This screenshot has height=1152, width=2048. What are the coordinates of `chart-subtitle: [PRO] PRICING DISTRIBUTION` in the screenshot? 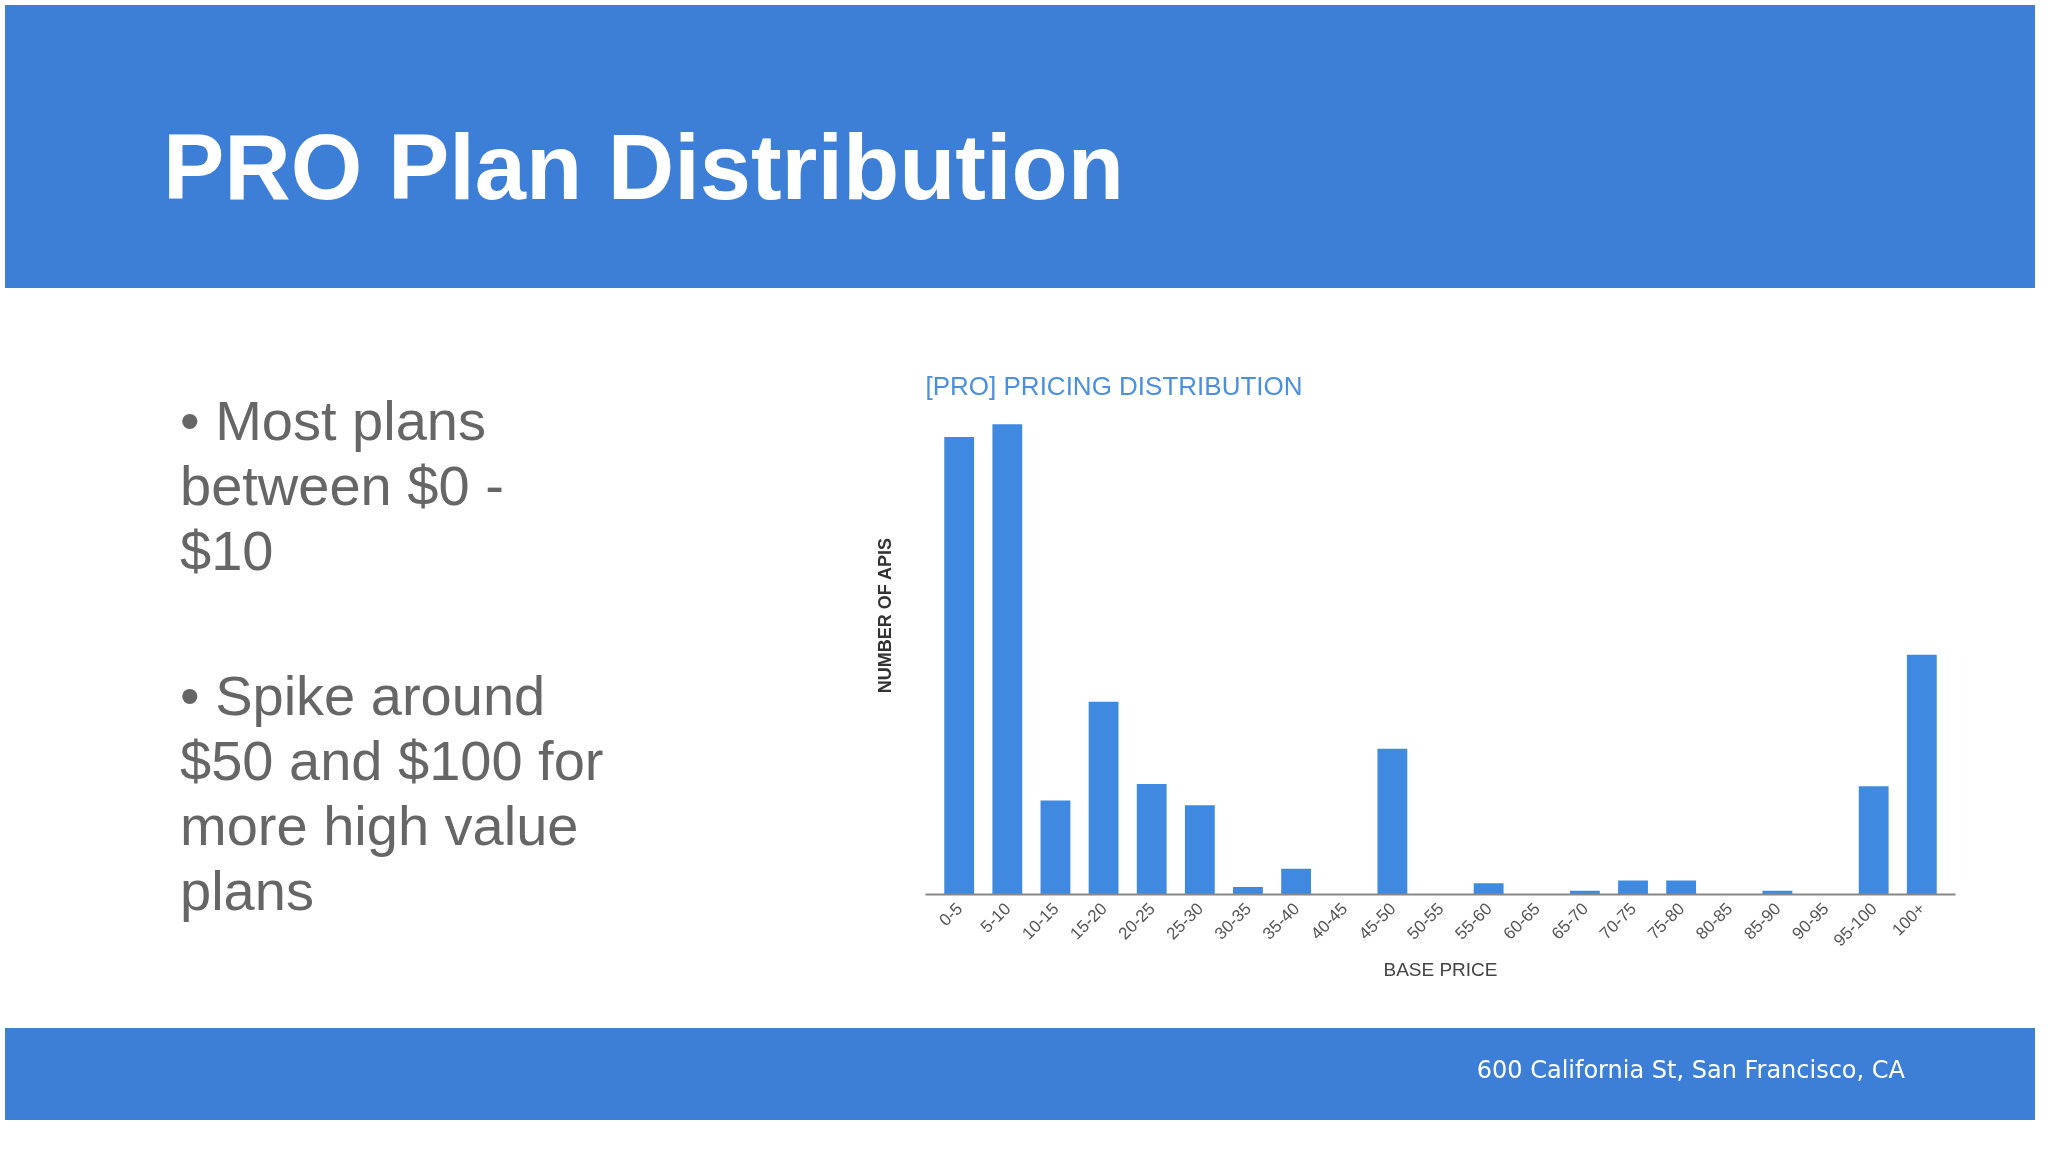 It's located at (1114, 385).